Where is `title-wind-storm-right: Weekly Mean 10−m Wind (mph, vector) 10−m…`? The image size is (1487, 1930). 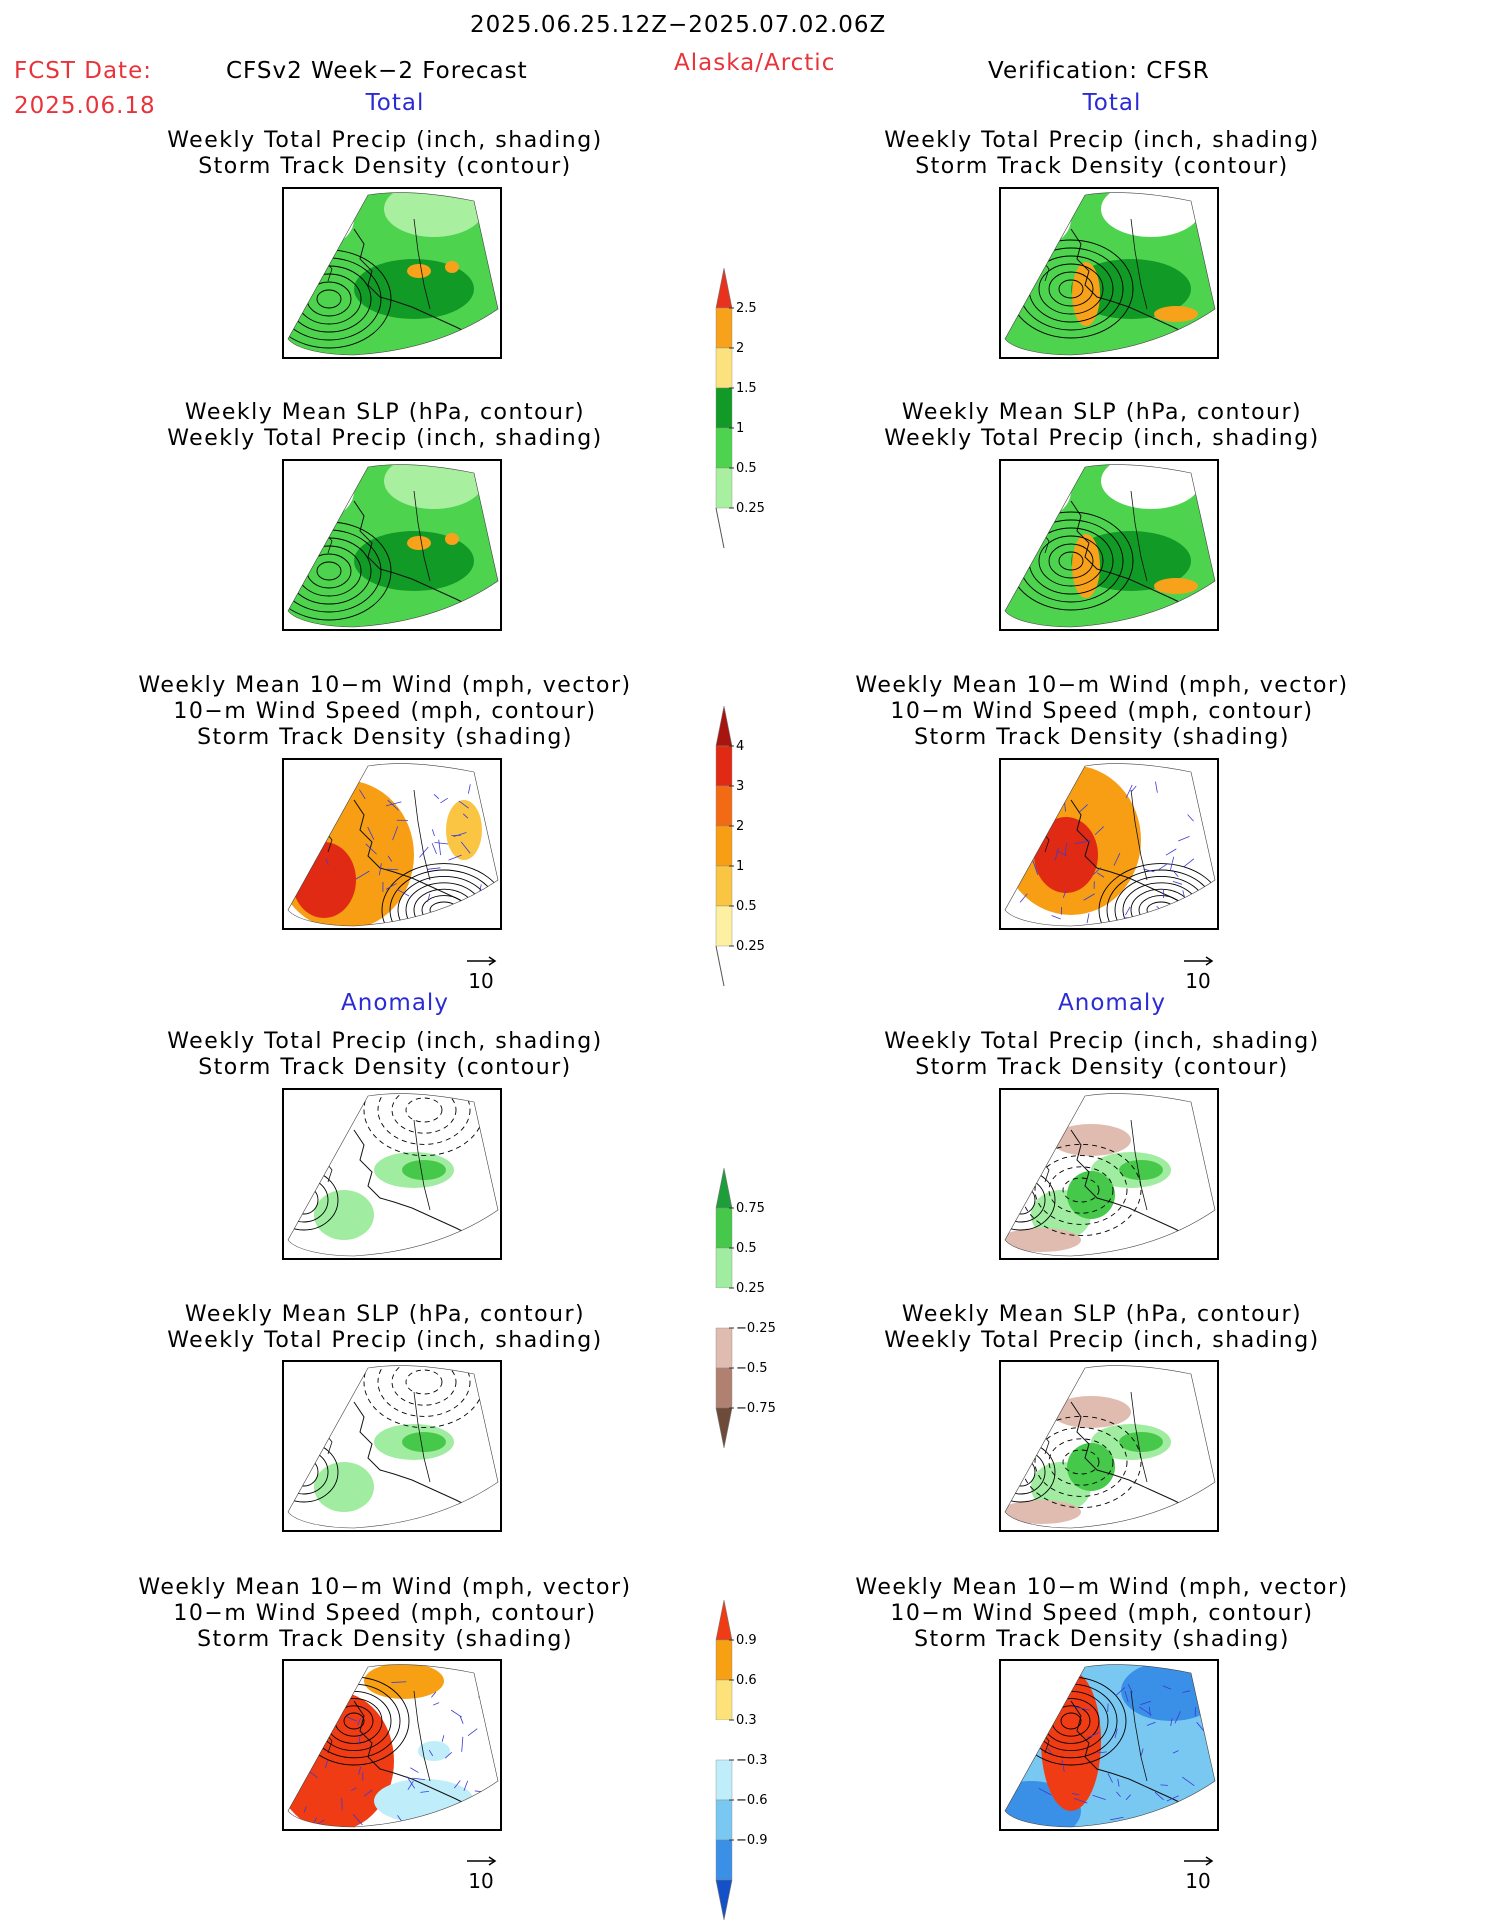
title-wind-storm-right: Weekly Mean 10−m Wind (mph, vector) 10−m… is located at coordinates (1102, 712).